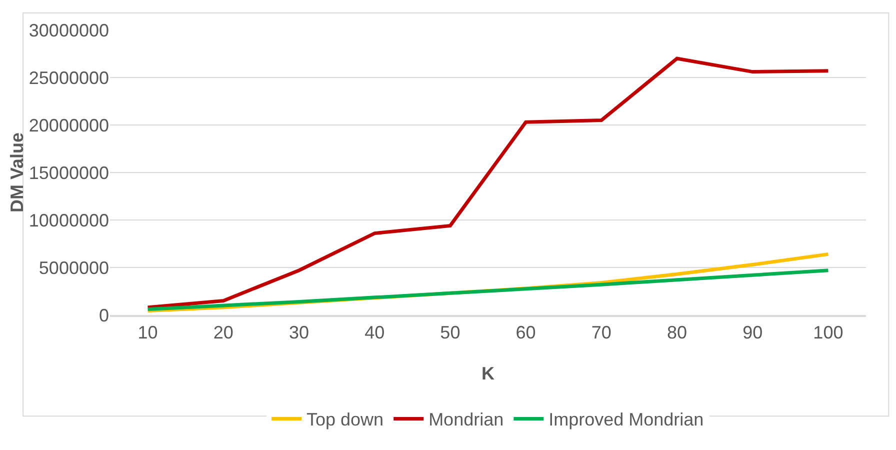  Describe the element at coordinates (752, 332) in the screenshot. I see `x-tick-label: 90` at that location.